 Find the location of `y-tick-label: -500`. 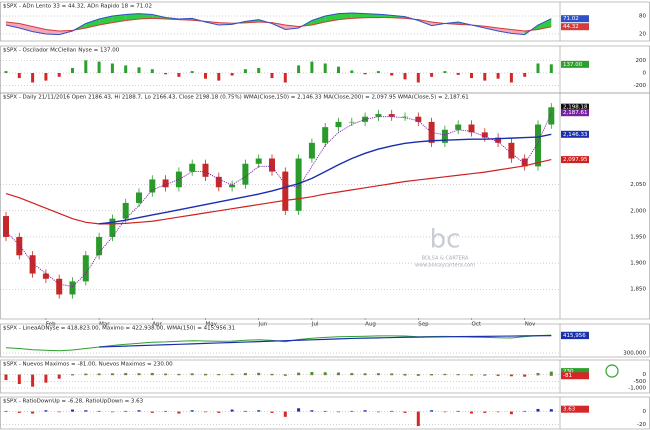

y-tick-label: -500 is located at coordinates (640, 382).